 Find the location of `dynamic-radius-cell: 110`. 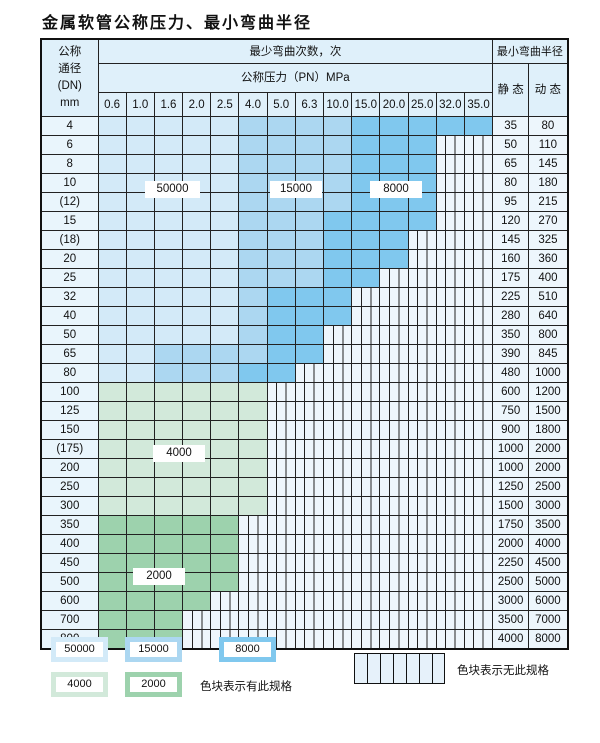

dynamic-radius-cell: 110 is located at coordinates (548, 145).